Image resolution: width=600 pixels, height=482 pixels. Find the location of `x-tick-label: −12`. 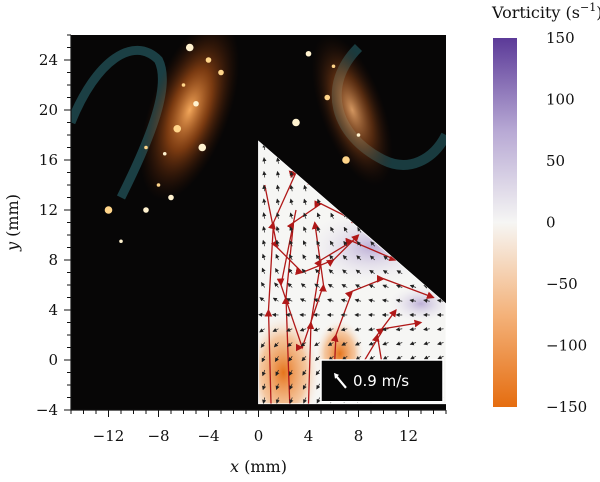

x-tick-label: −12 is located at coordinates (109, 436).